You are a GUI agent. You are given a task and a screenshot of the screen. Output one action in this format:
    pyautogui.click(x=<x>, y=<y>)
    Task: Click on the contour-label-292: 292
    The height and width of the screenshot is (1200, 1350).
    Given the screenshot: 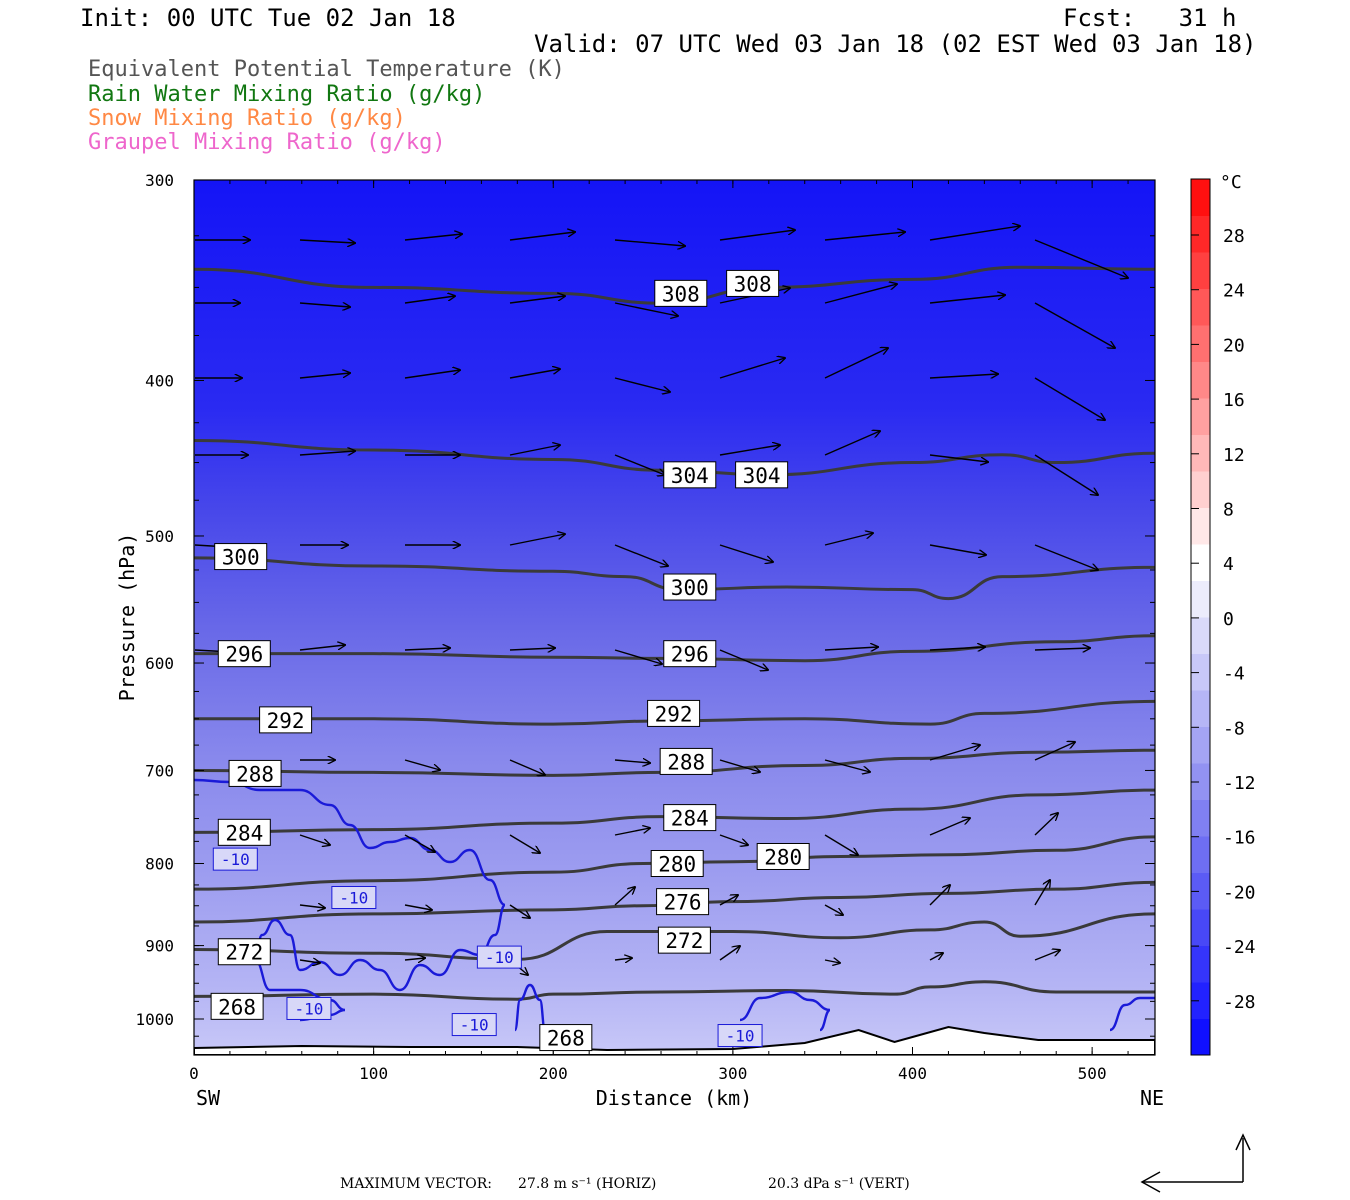 What is the action you would take?
    pyautogui.click(x=674, y=713)
    